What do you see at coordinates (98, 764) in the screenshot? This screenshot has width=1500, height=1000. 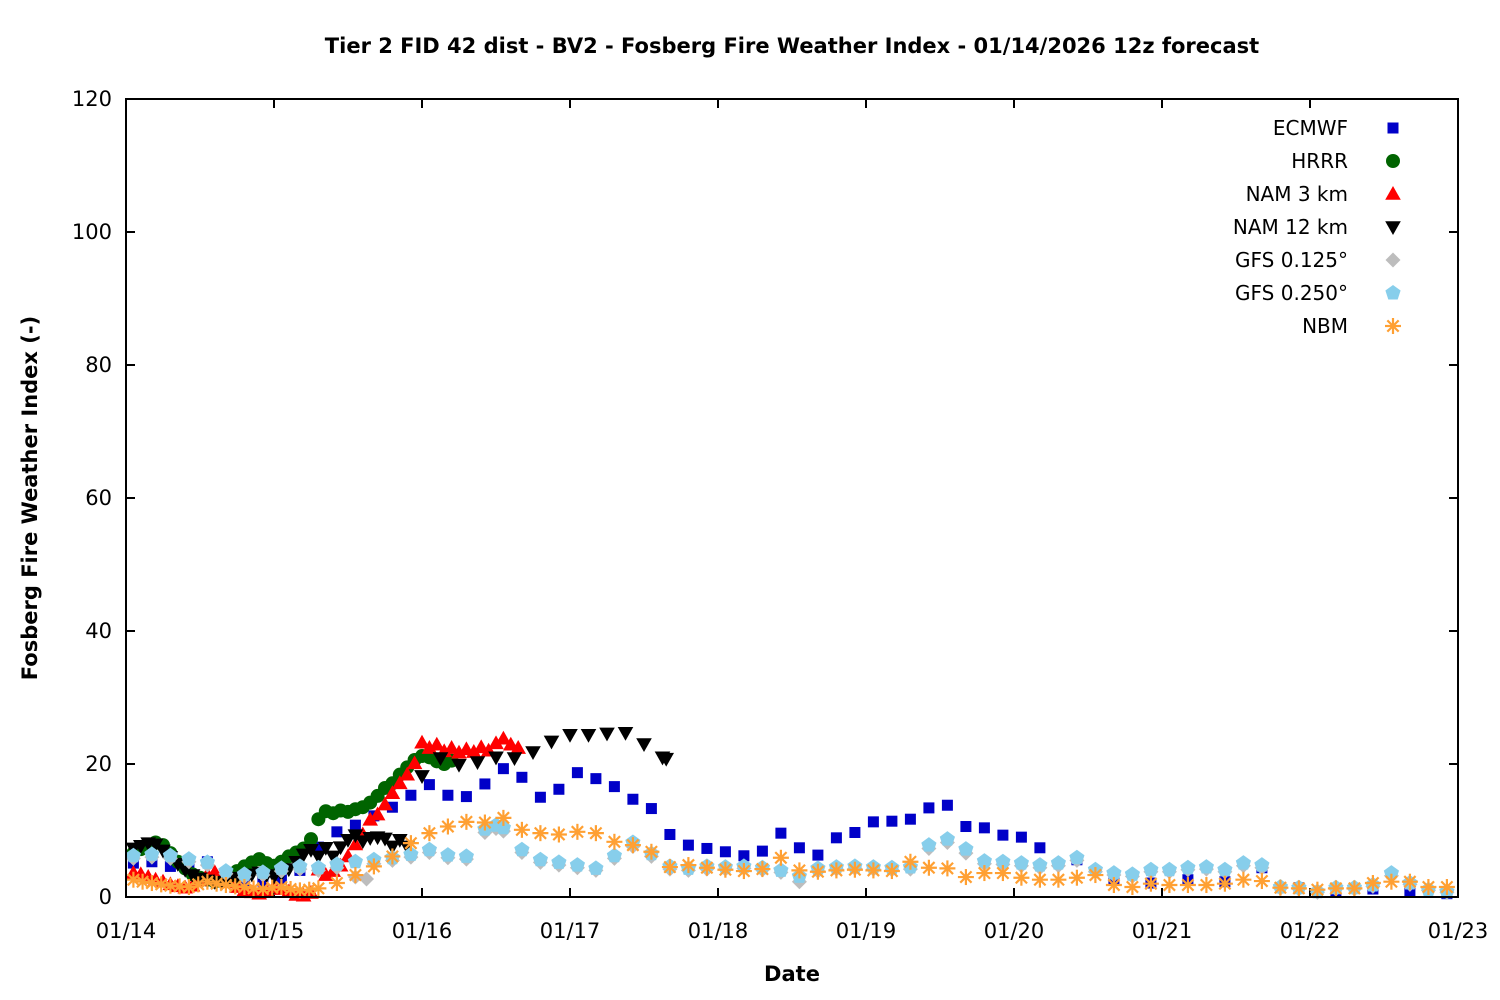 I see `y-tick-label: 20` at bounding box center [98, 764].